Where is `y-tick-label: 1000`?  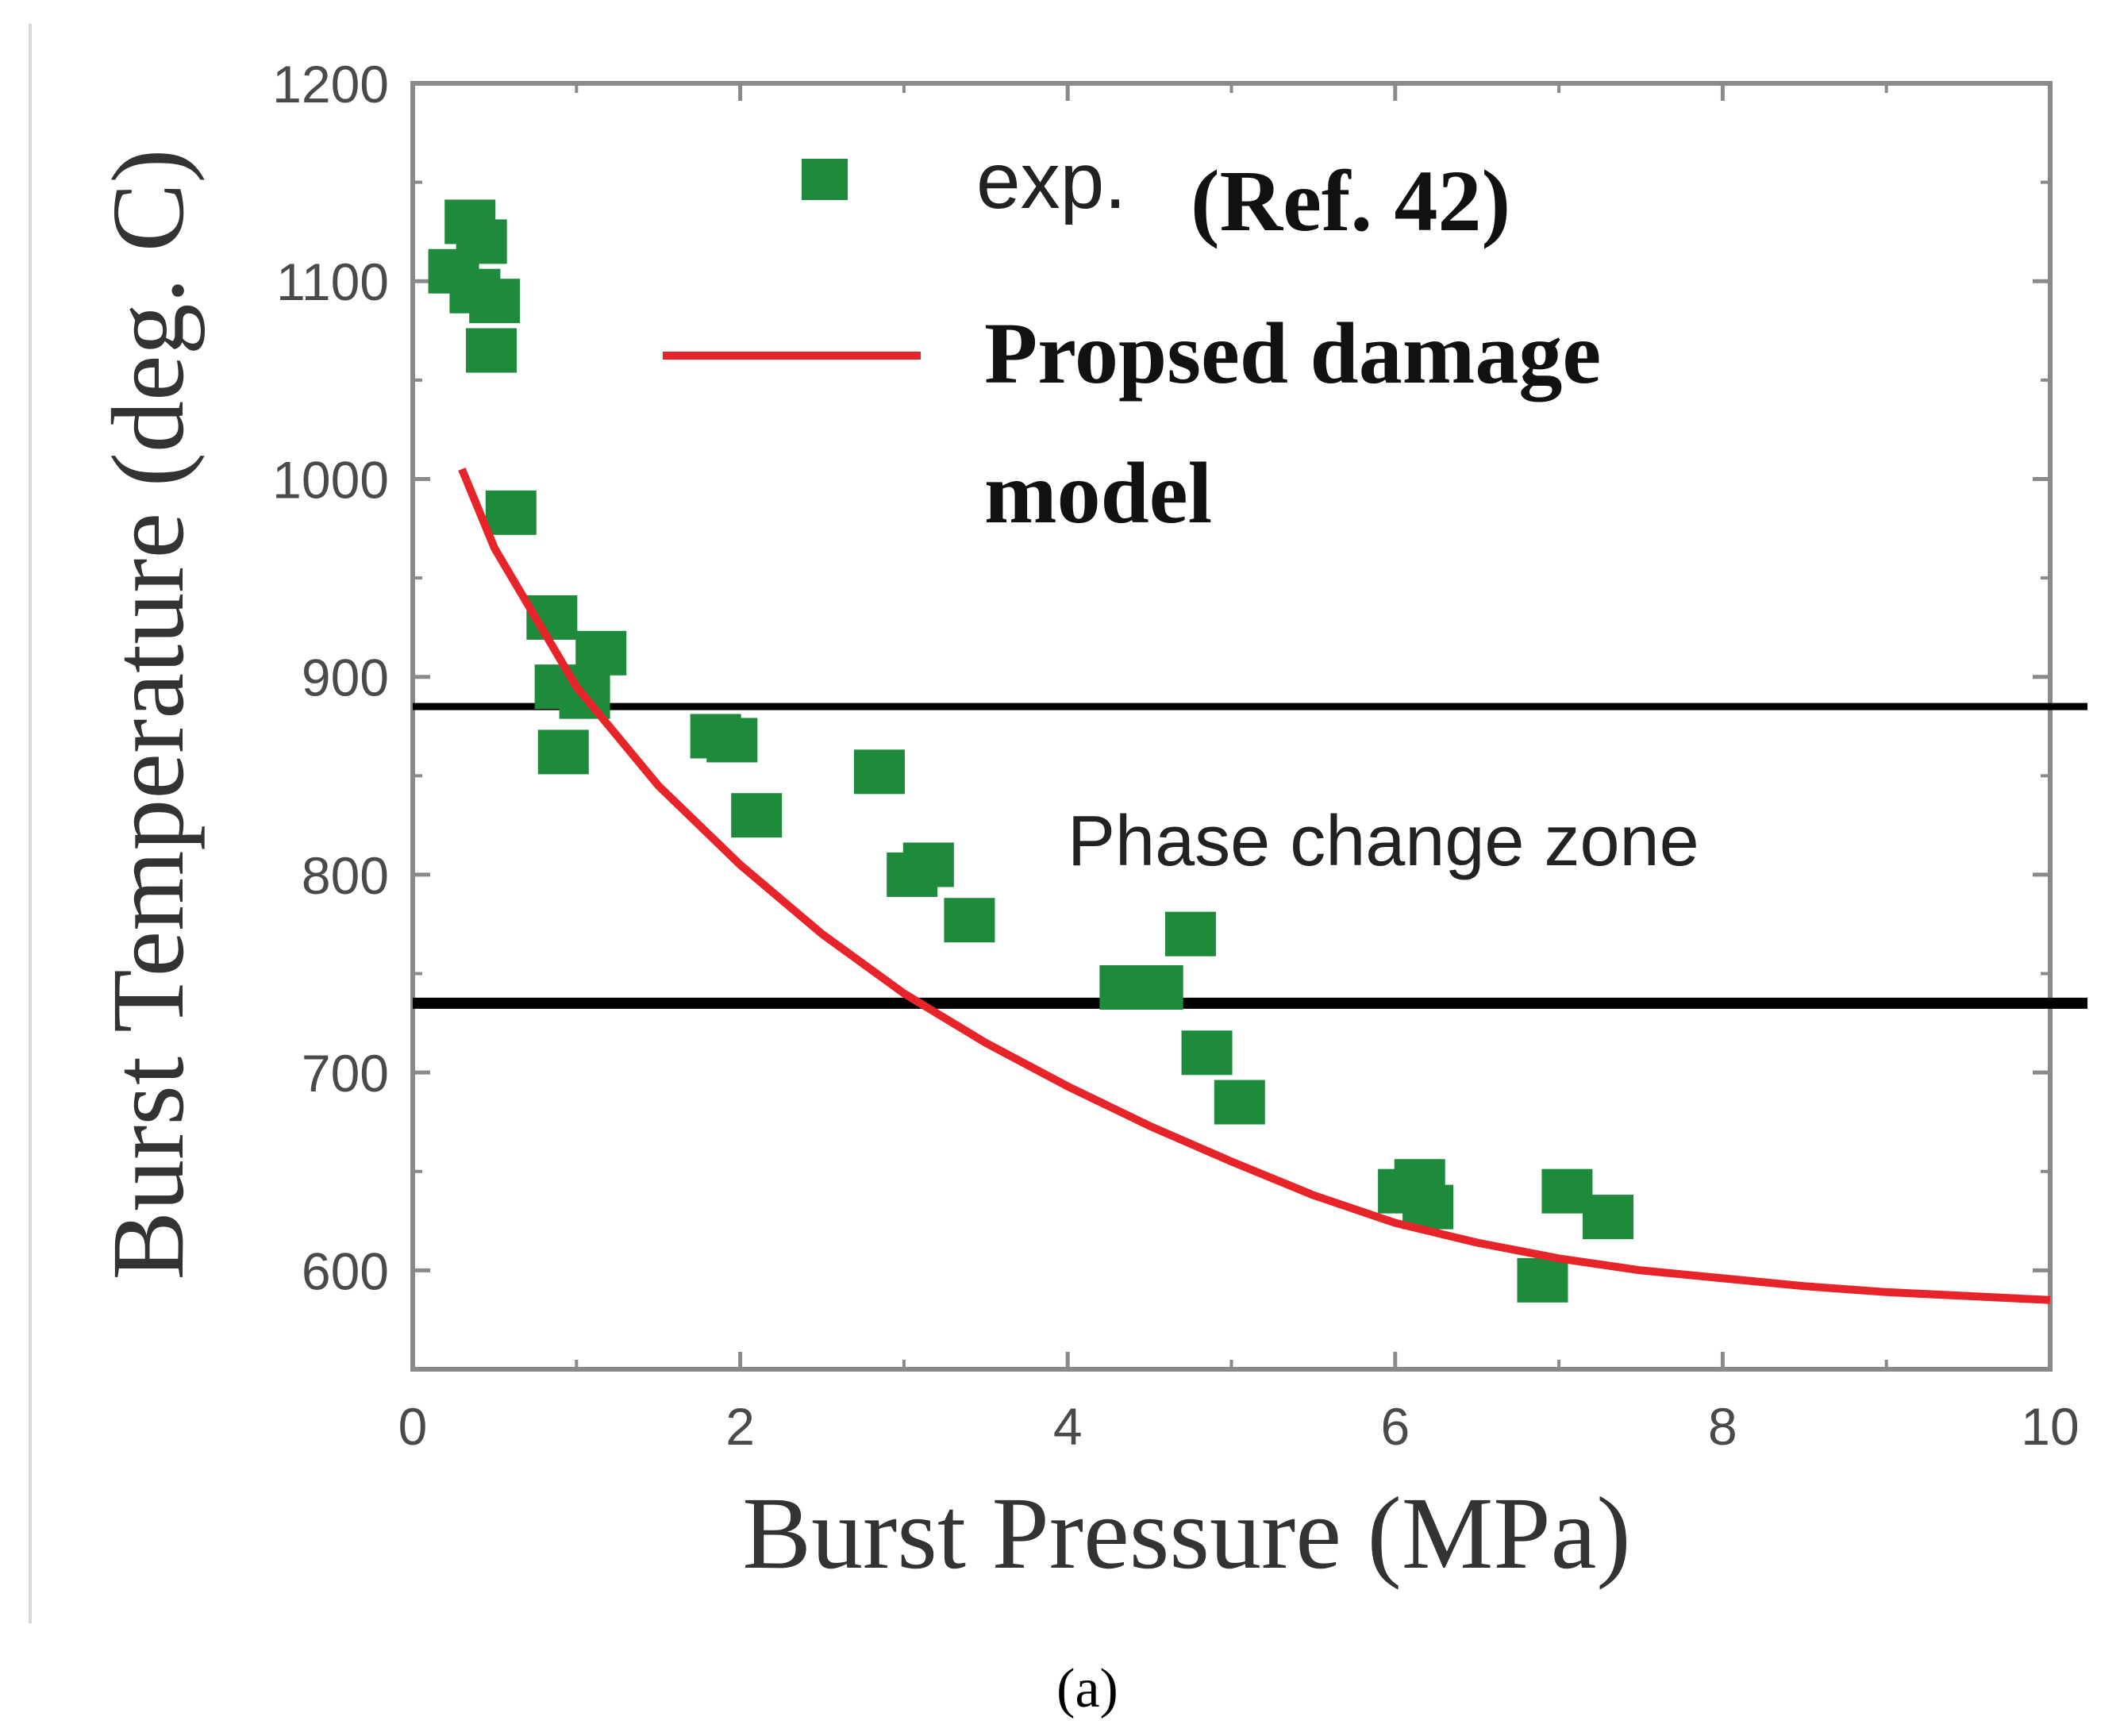
y-tick-label: 1000 is located at coordinates (330, 479).